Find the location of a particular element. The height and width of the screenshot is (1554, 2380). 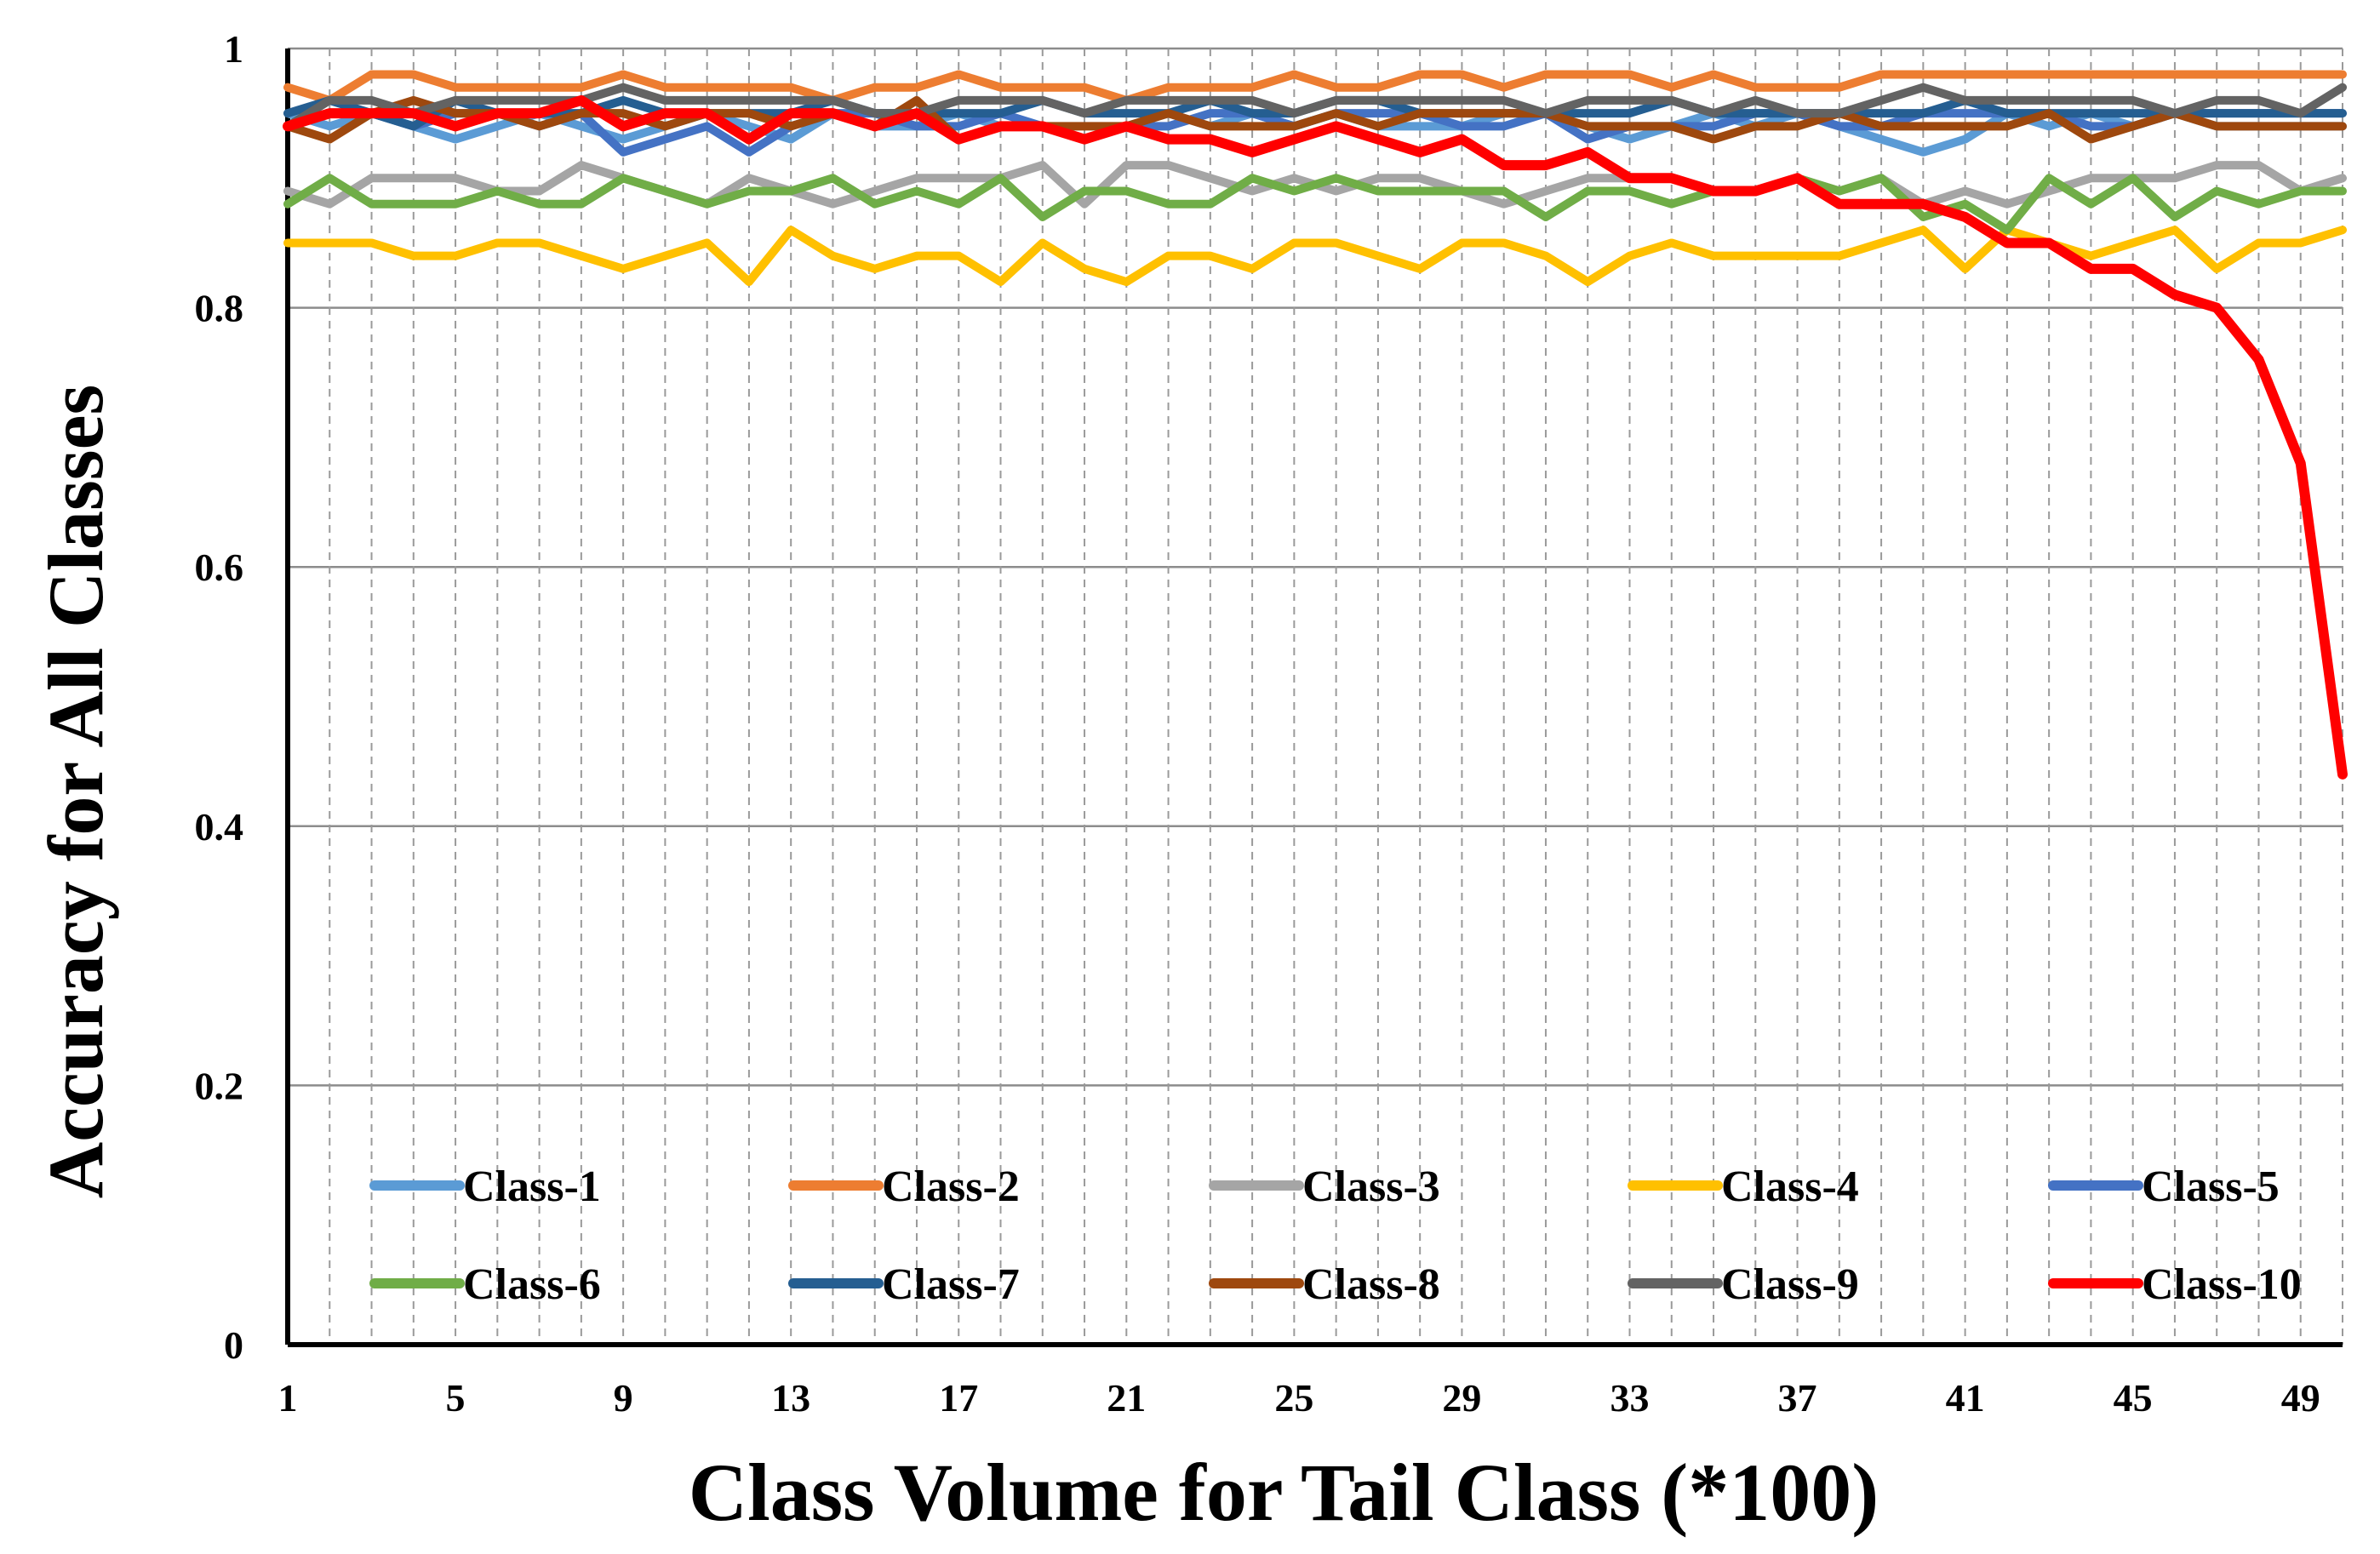

y-tick-label: 0.6 is located at coordinates (219, 567).